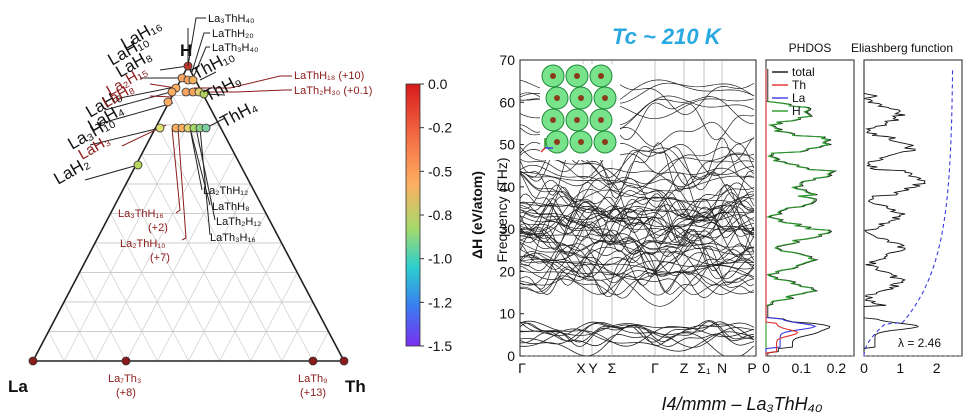  I want to click on band-yticks: 0 10 20 30 40 50 60 70, so click(511, 208).